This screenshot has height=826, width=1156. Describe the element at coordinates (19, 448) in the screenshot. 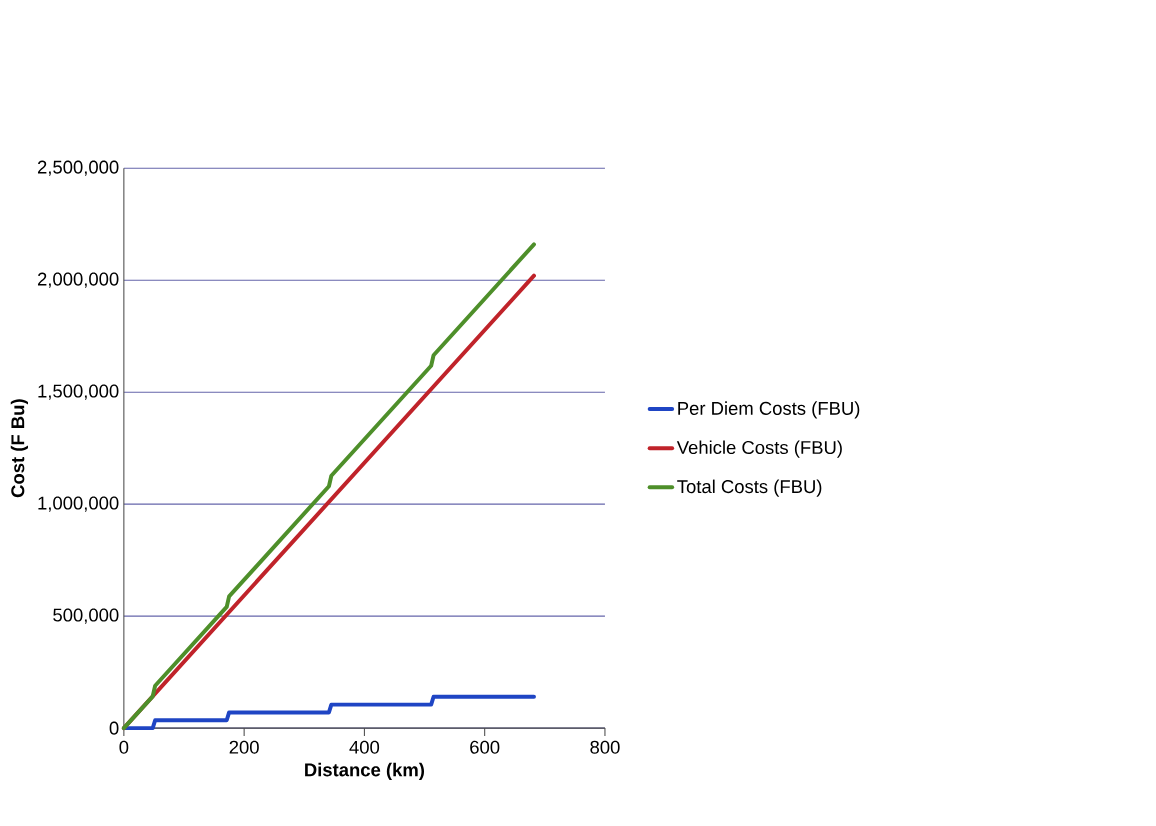

I see `y-axis-title: Cost (F Bu)` at that location.